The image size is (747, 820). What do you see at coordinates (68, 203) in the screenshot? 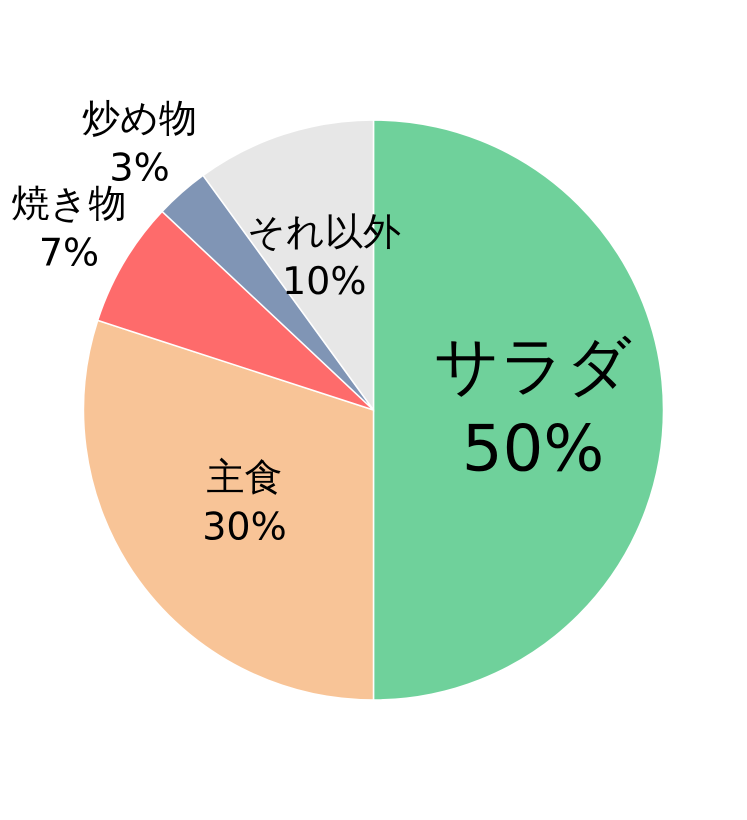
I see `slice-label: 焼き物` at bounding box center [68, 203].